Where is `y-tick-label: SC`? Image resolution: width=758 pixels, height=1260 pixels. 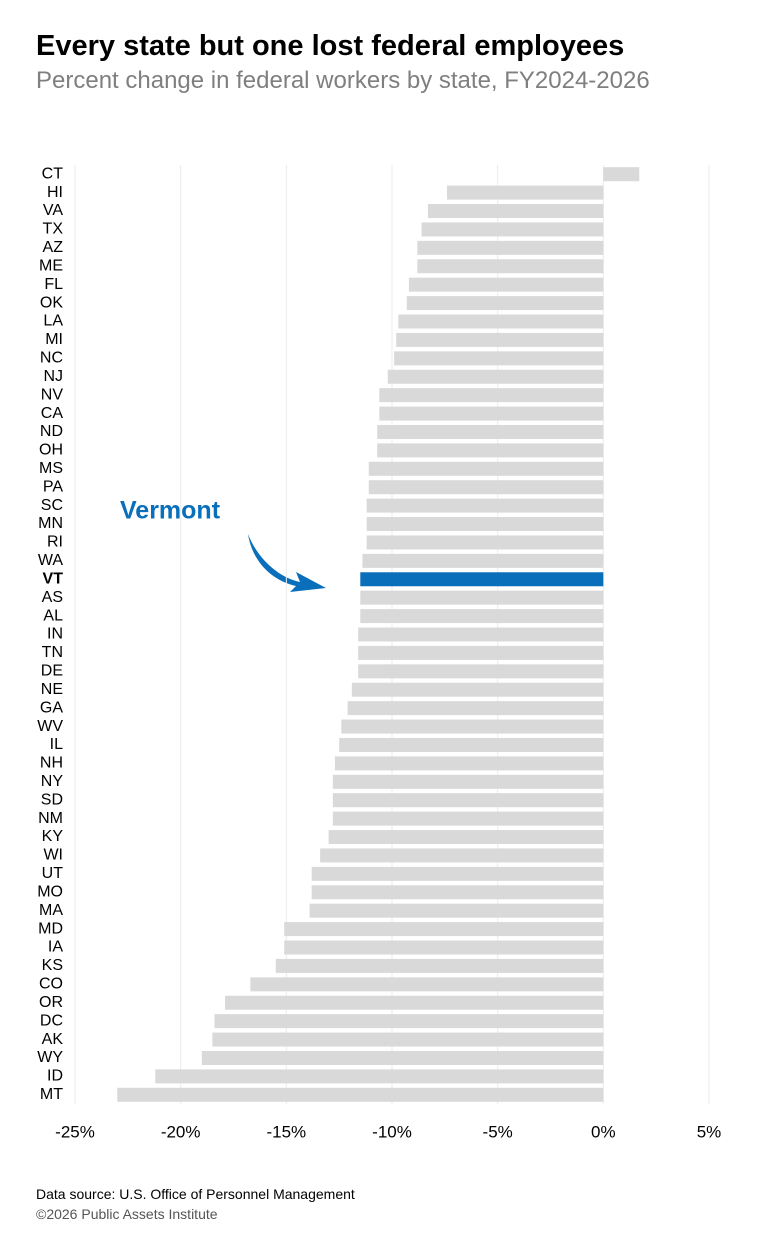
y-tick-label: SC is located at coordinates (52, 505).